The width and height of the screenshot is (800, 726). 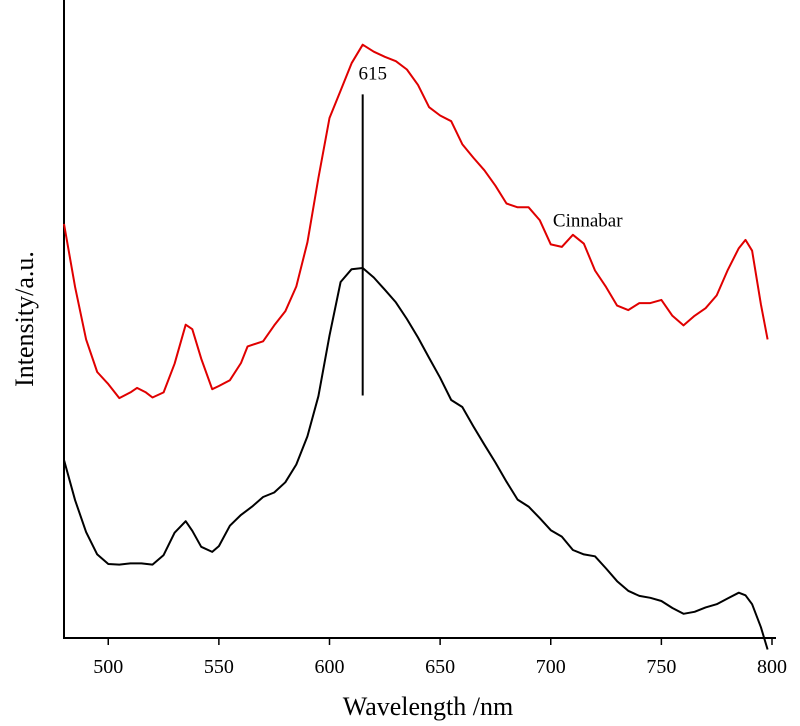 I want to click on x-tick-label: 600, so click(x=330, y=667).